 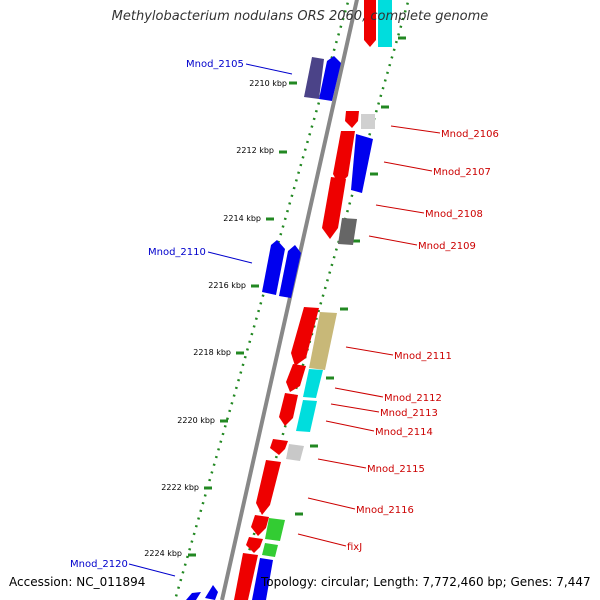 What do you see at coordinates (212, 352) in the screenshot?
I see `ruler-label-2218: 2218 kbp` at bounding box center [212, 352].